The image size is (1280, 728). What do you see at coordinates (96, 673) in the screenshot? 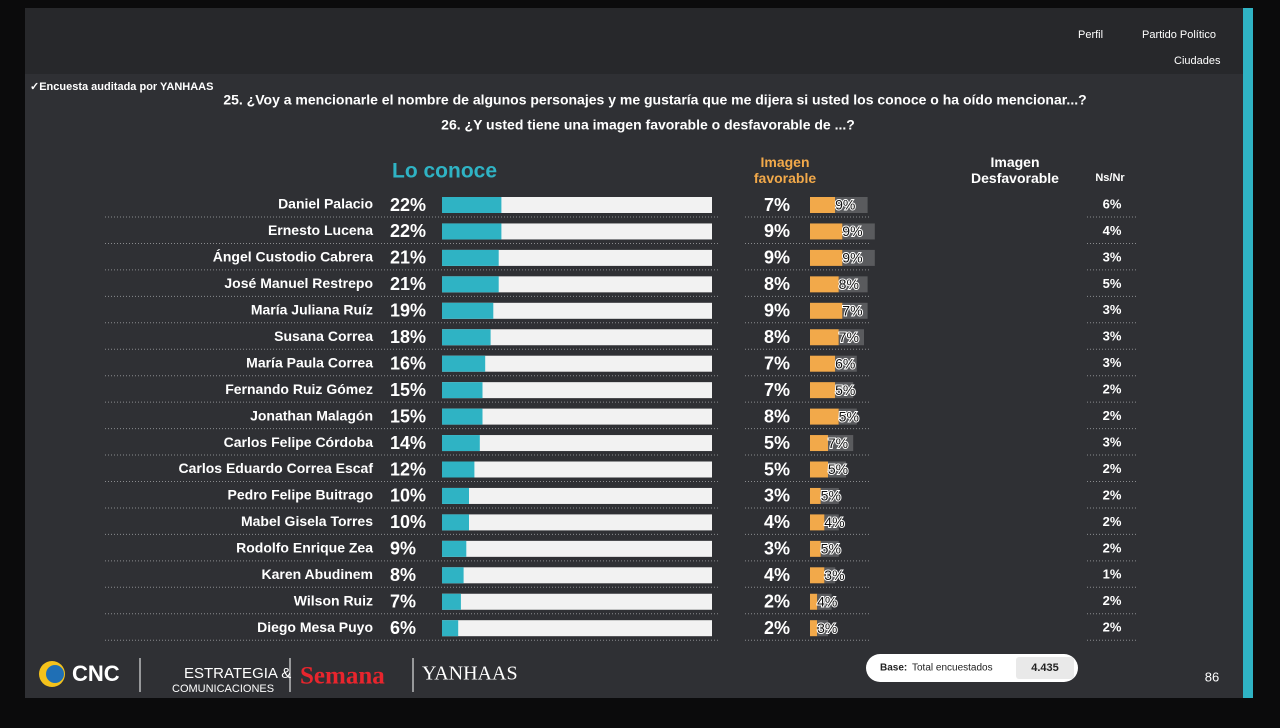
I see `logo: CNC` at bounding box center [96, 673].